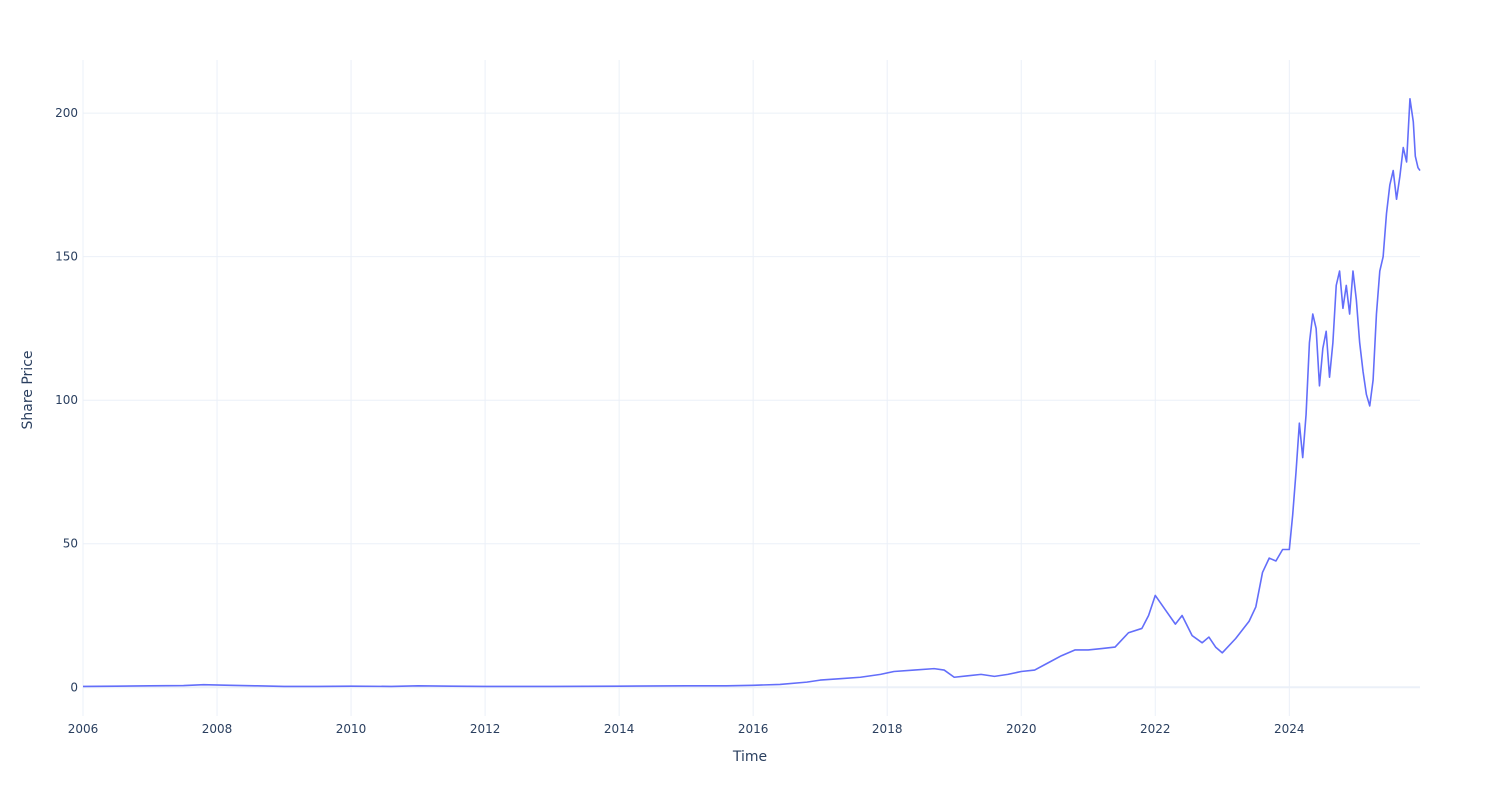  I want to click on y-axis-tick-labels: 0 50 100 150 200, so click(66, 400).